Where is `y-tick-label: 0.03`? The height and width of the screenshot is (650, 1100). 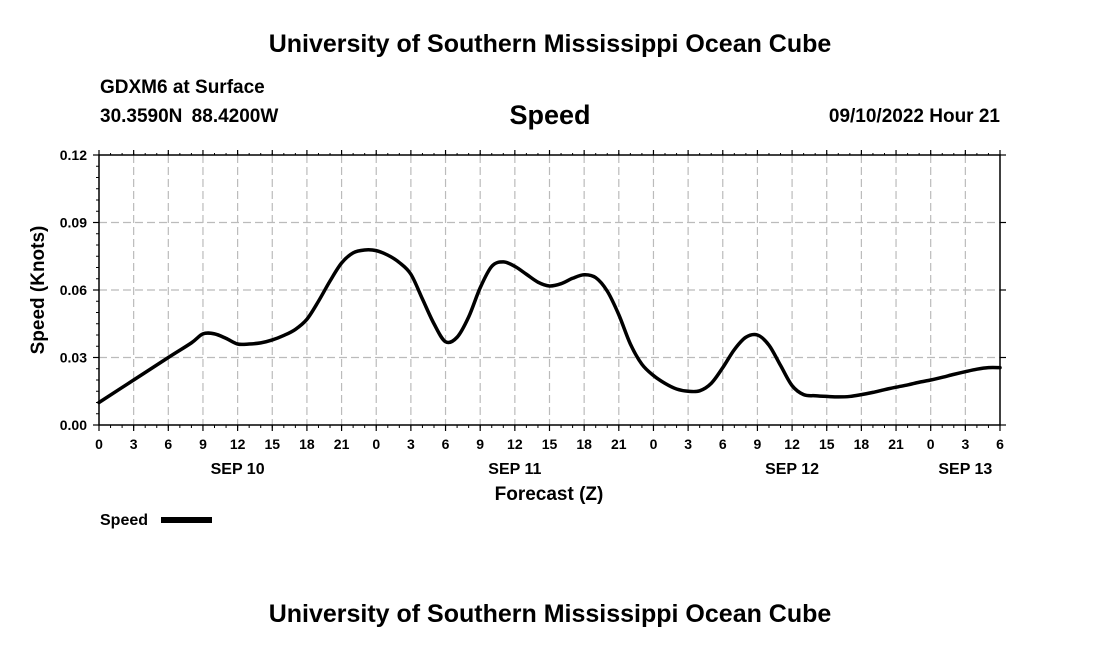 y-tick-label: 0.03 is located at coordinates (73, 358).